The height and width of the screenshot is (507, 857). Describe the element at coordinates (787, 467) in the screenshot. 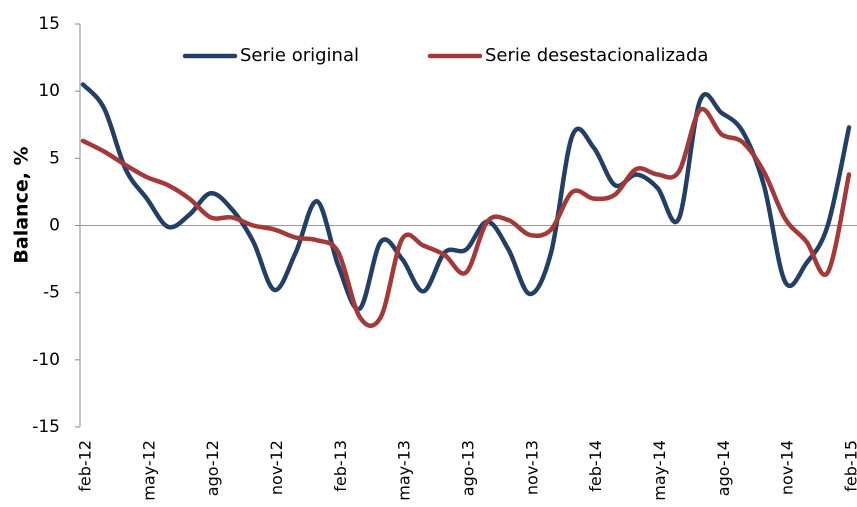

I see `x-tick-label: nov-14` at that location.